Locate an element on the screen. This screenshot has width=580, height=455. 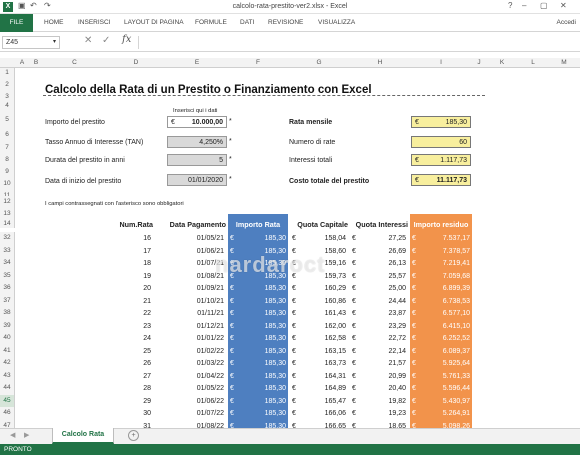
tab-layout: LAYOUT DI PAGINA is located at coordinates (154, 22).